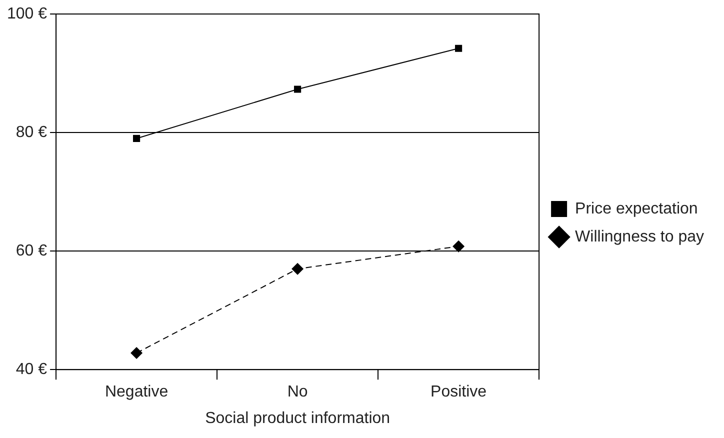 This screenshot has height=438, width=724. Describe the element at coordinates (32, 251) in the screenshot. I see `y-tick-label: 60 €` at that location.